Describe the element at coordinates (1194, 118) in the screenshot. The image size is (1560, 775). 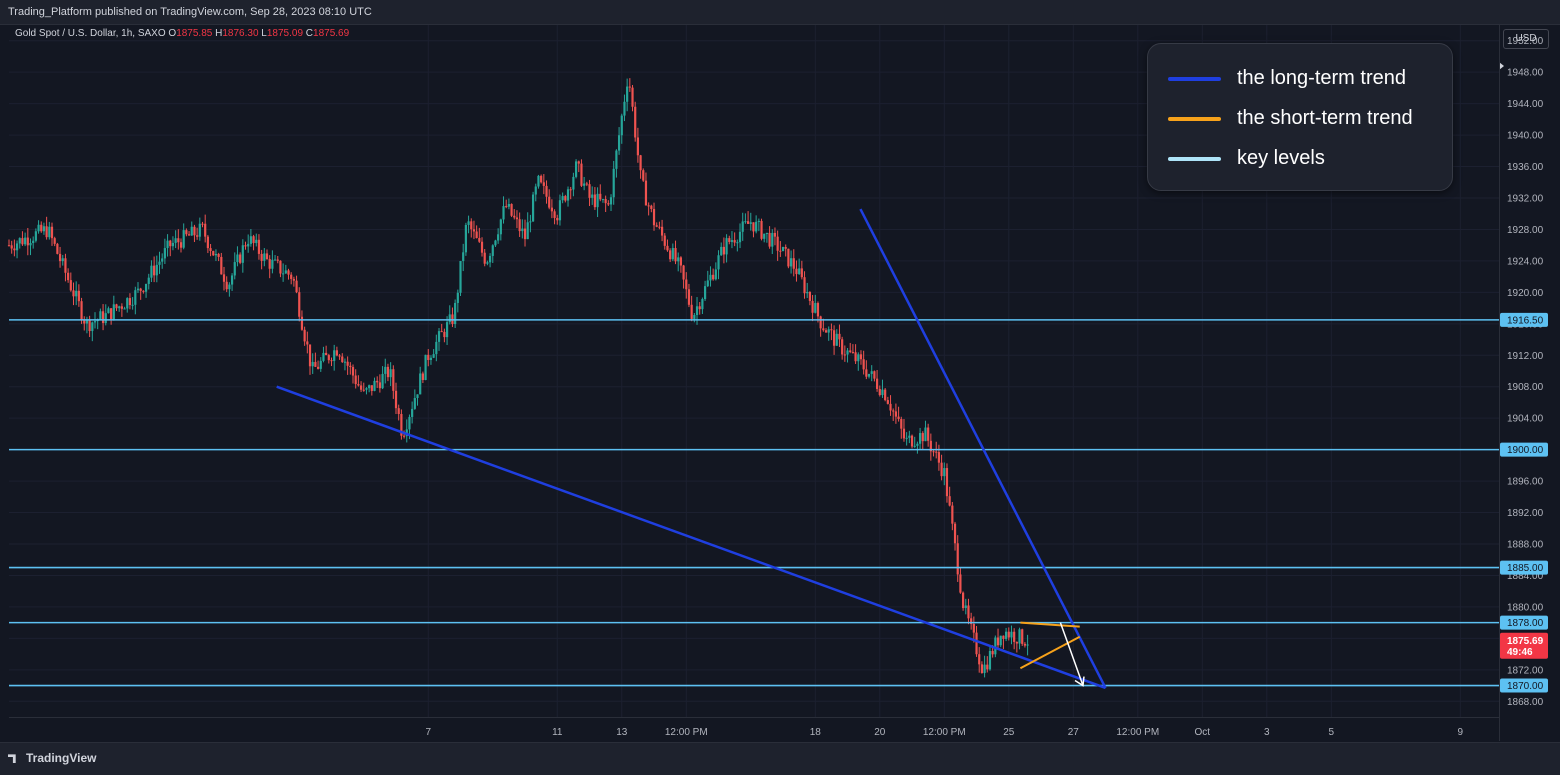
I see `legend-swatch-short-term` at that location.